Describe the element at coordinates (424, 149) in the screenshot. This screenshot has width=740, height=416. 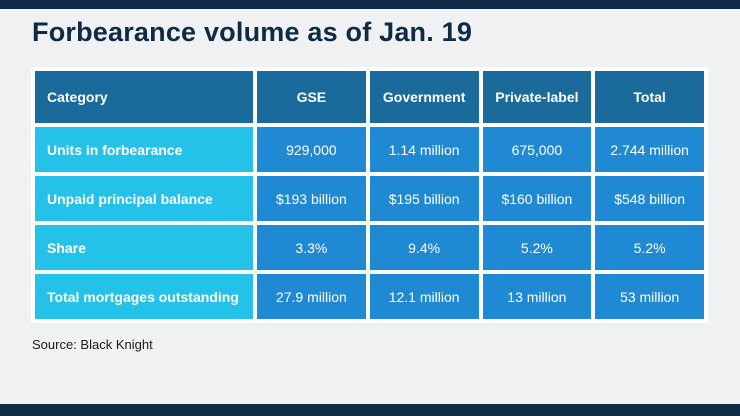
I see `value-cell: 1.14 million` at that location.